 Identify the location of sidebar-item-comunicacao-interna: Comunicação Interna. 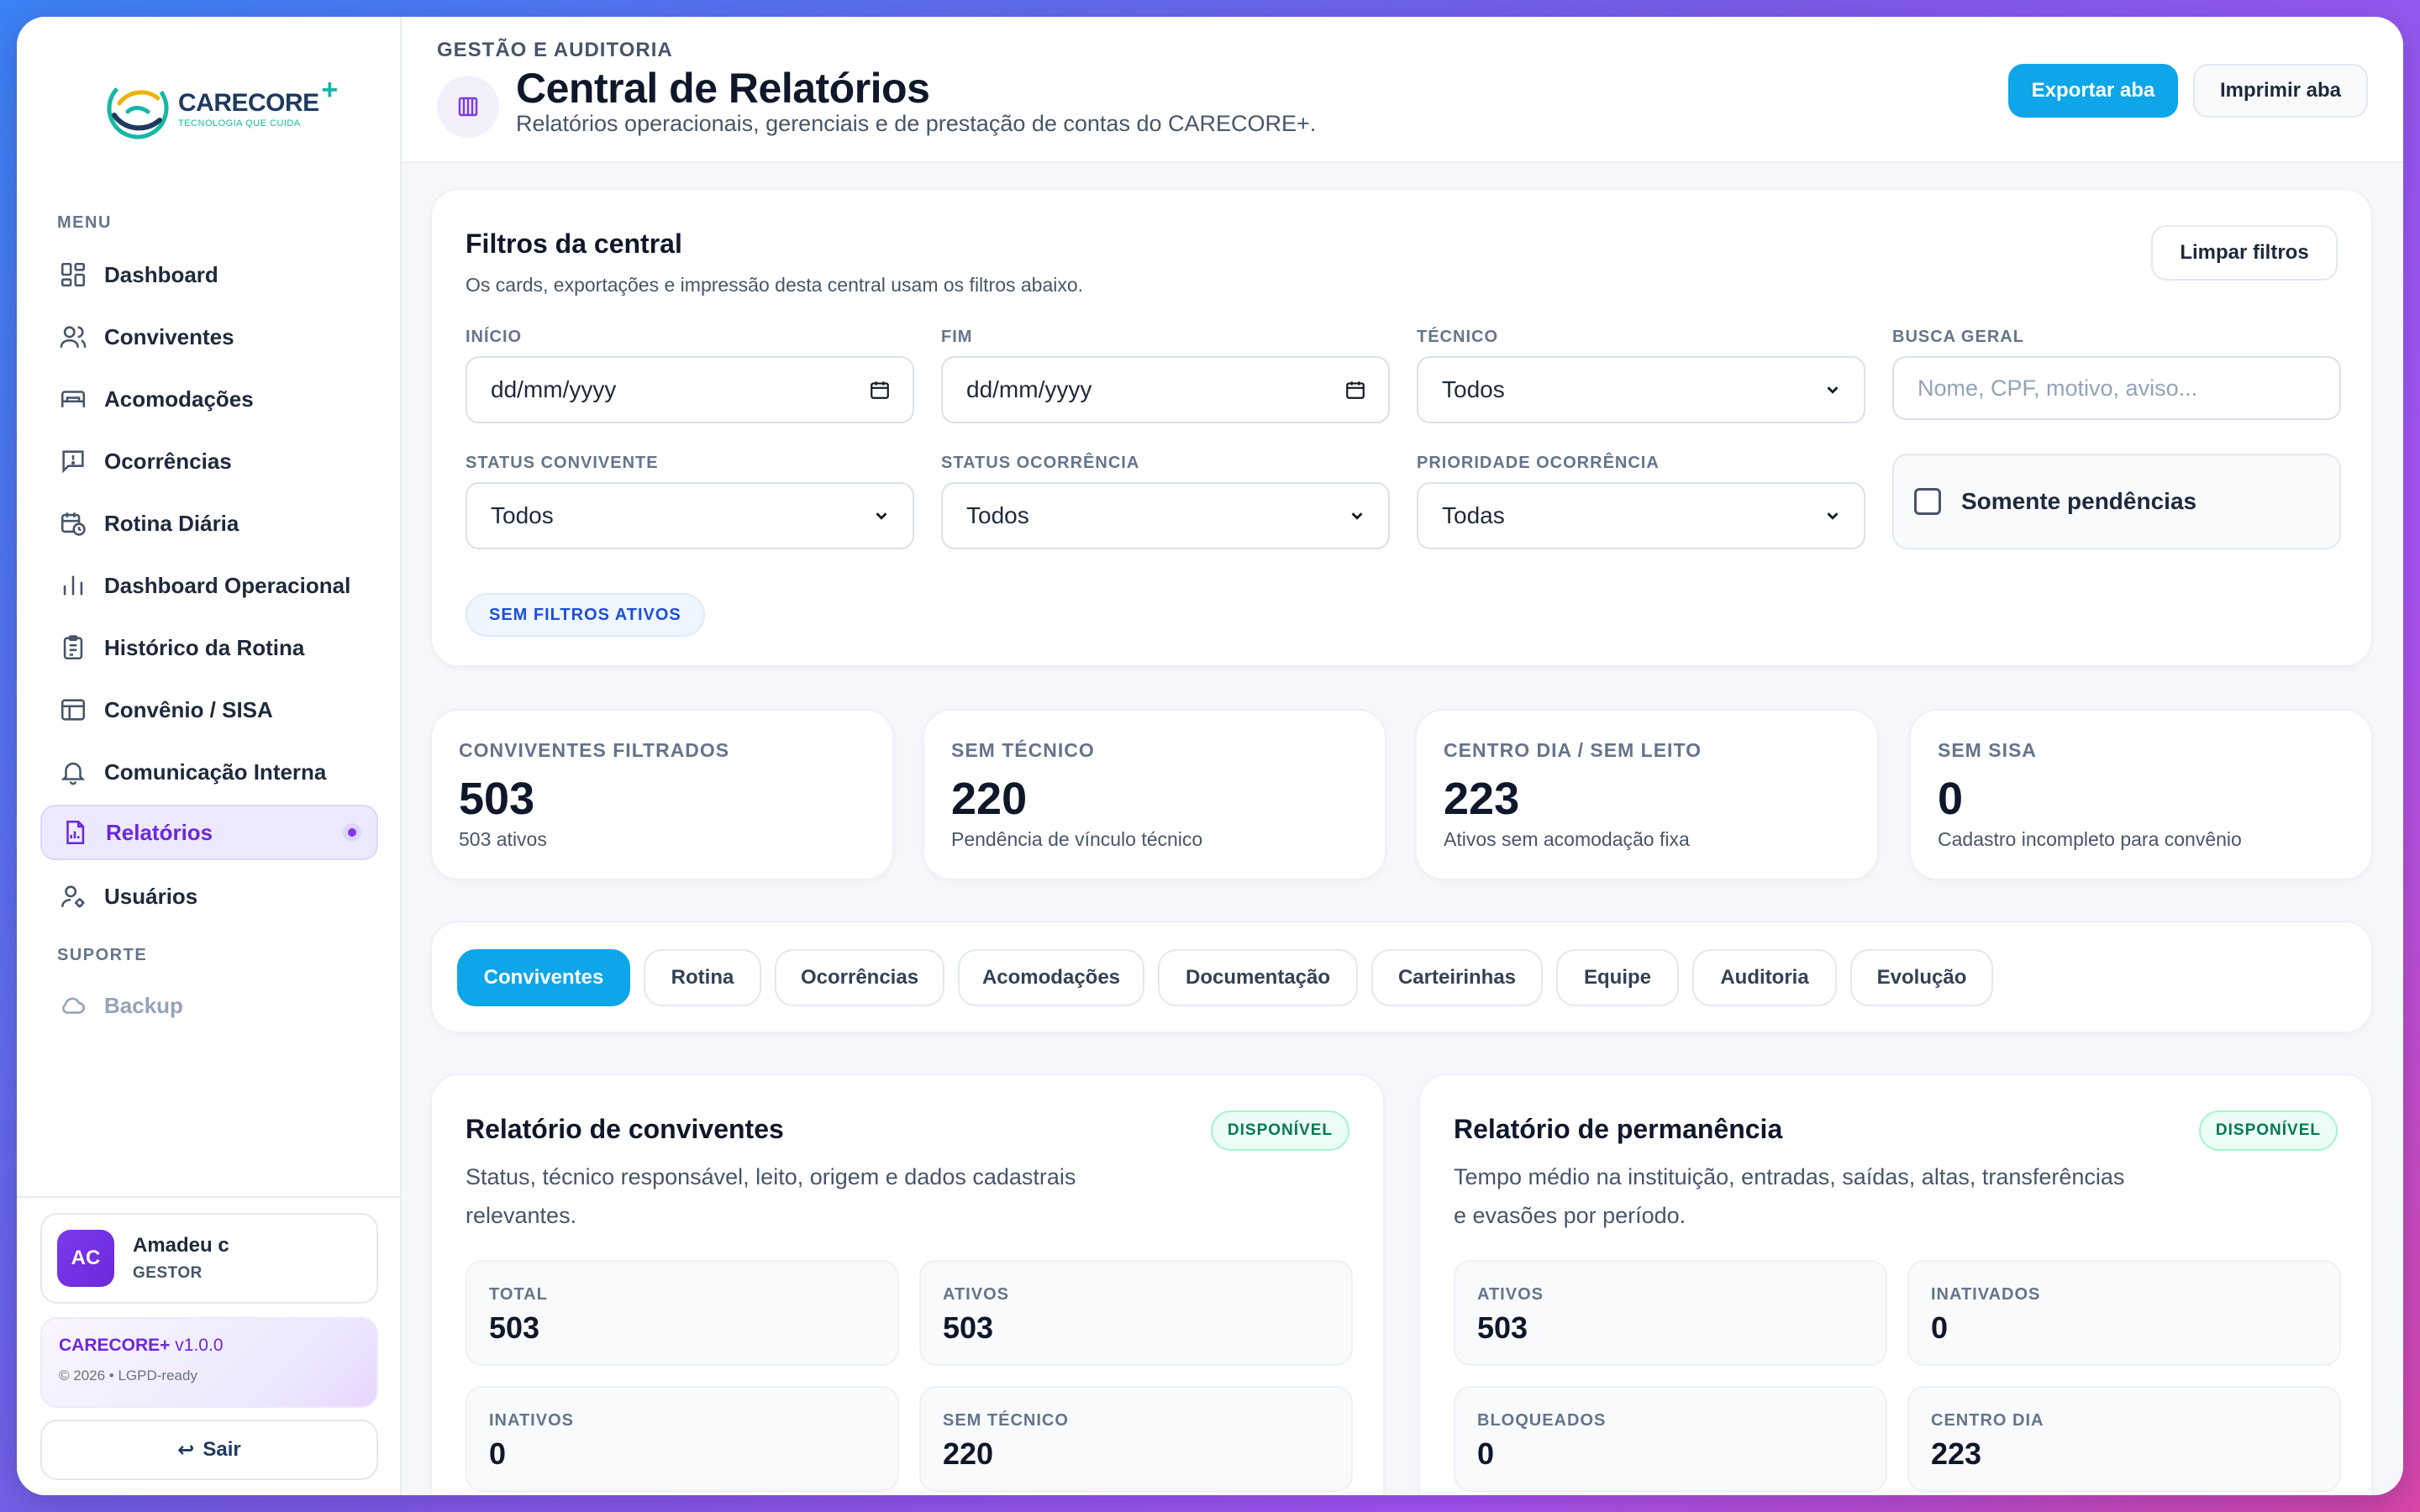
(209, 772).